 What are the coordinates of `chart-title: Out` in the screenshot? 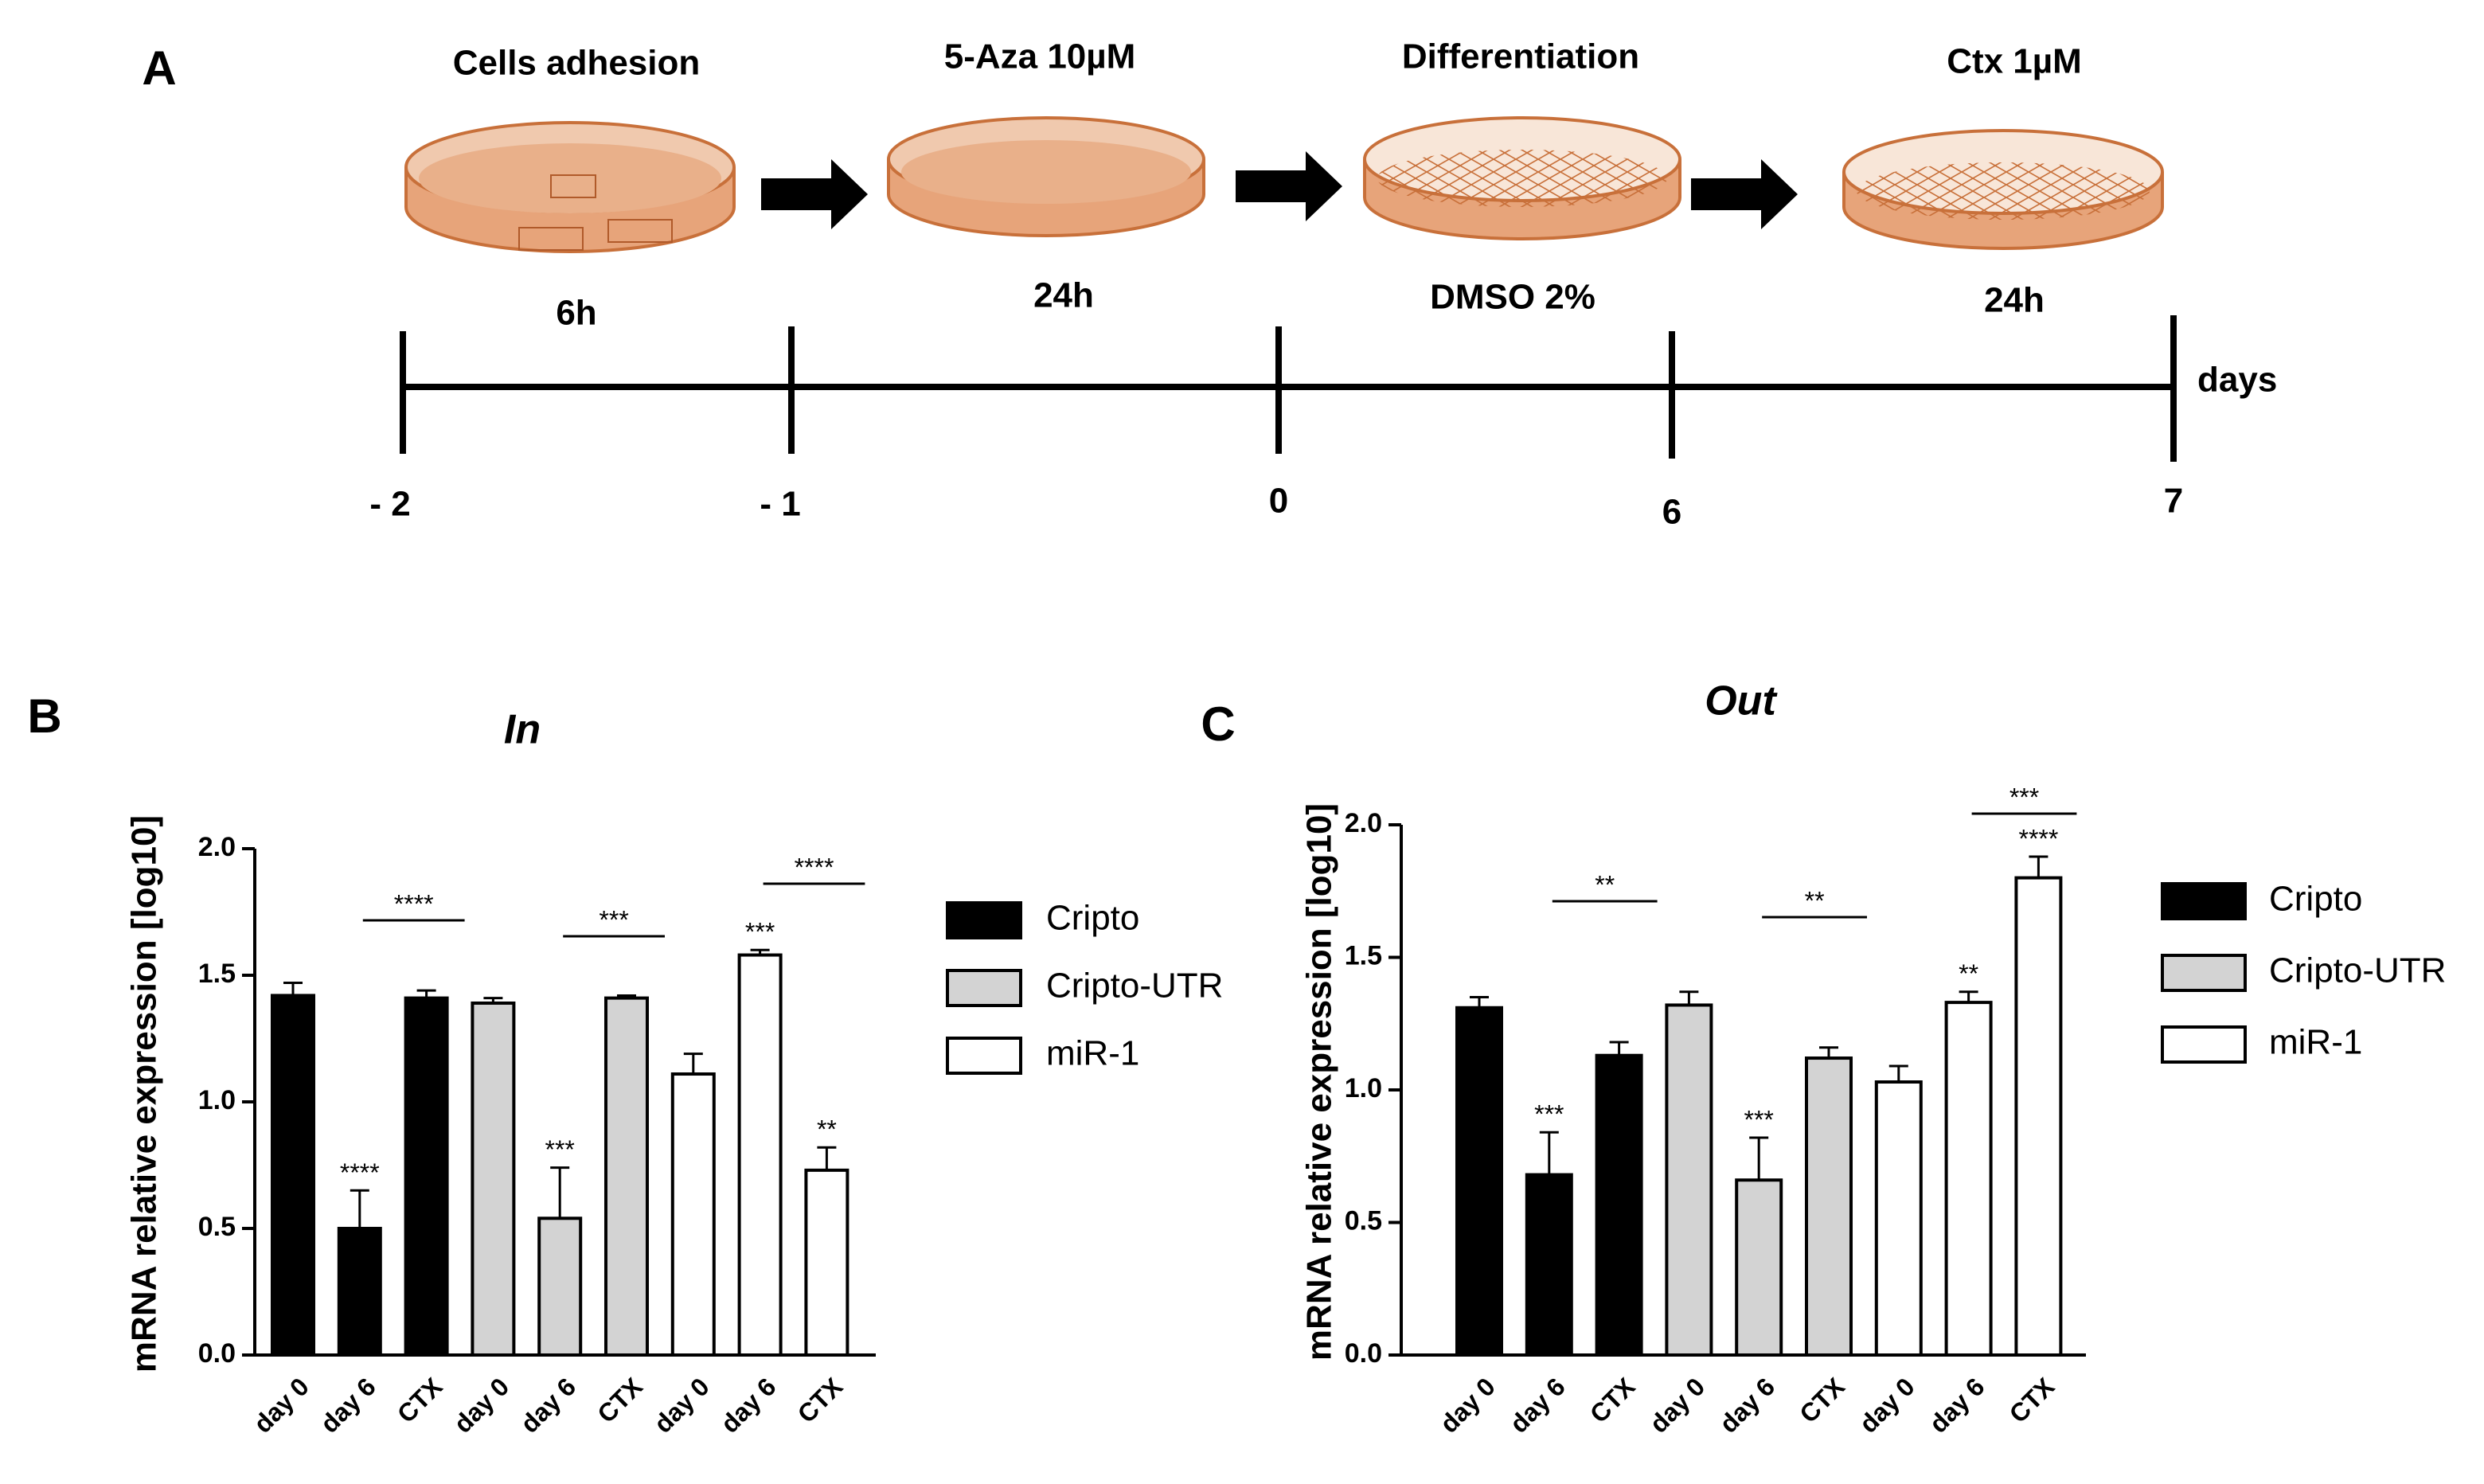 It's located at (1741, 701).